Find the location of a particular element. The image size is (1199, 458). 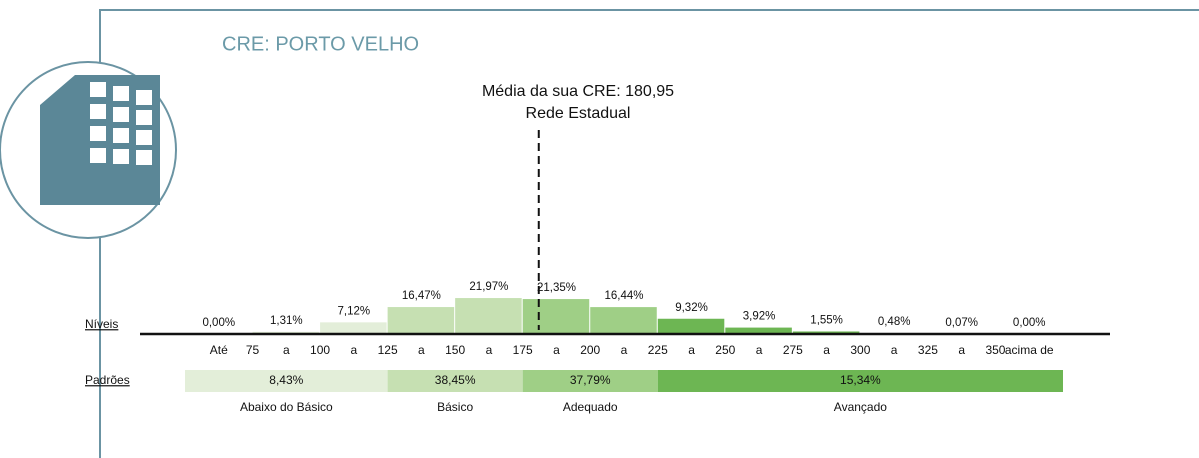

x-tick-label: 150 is located at coordinates (455, 350).